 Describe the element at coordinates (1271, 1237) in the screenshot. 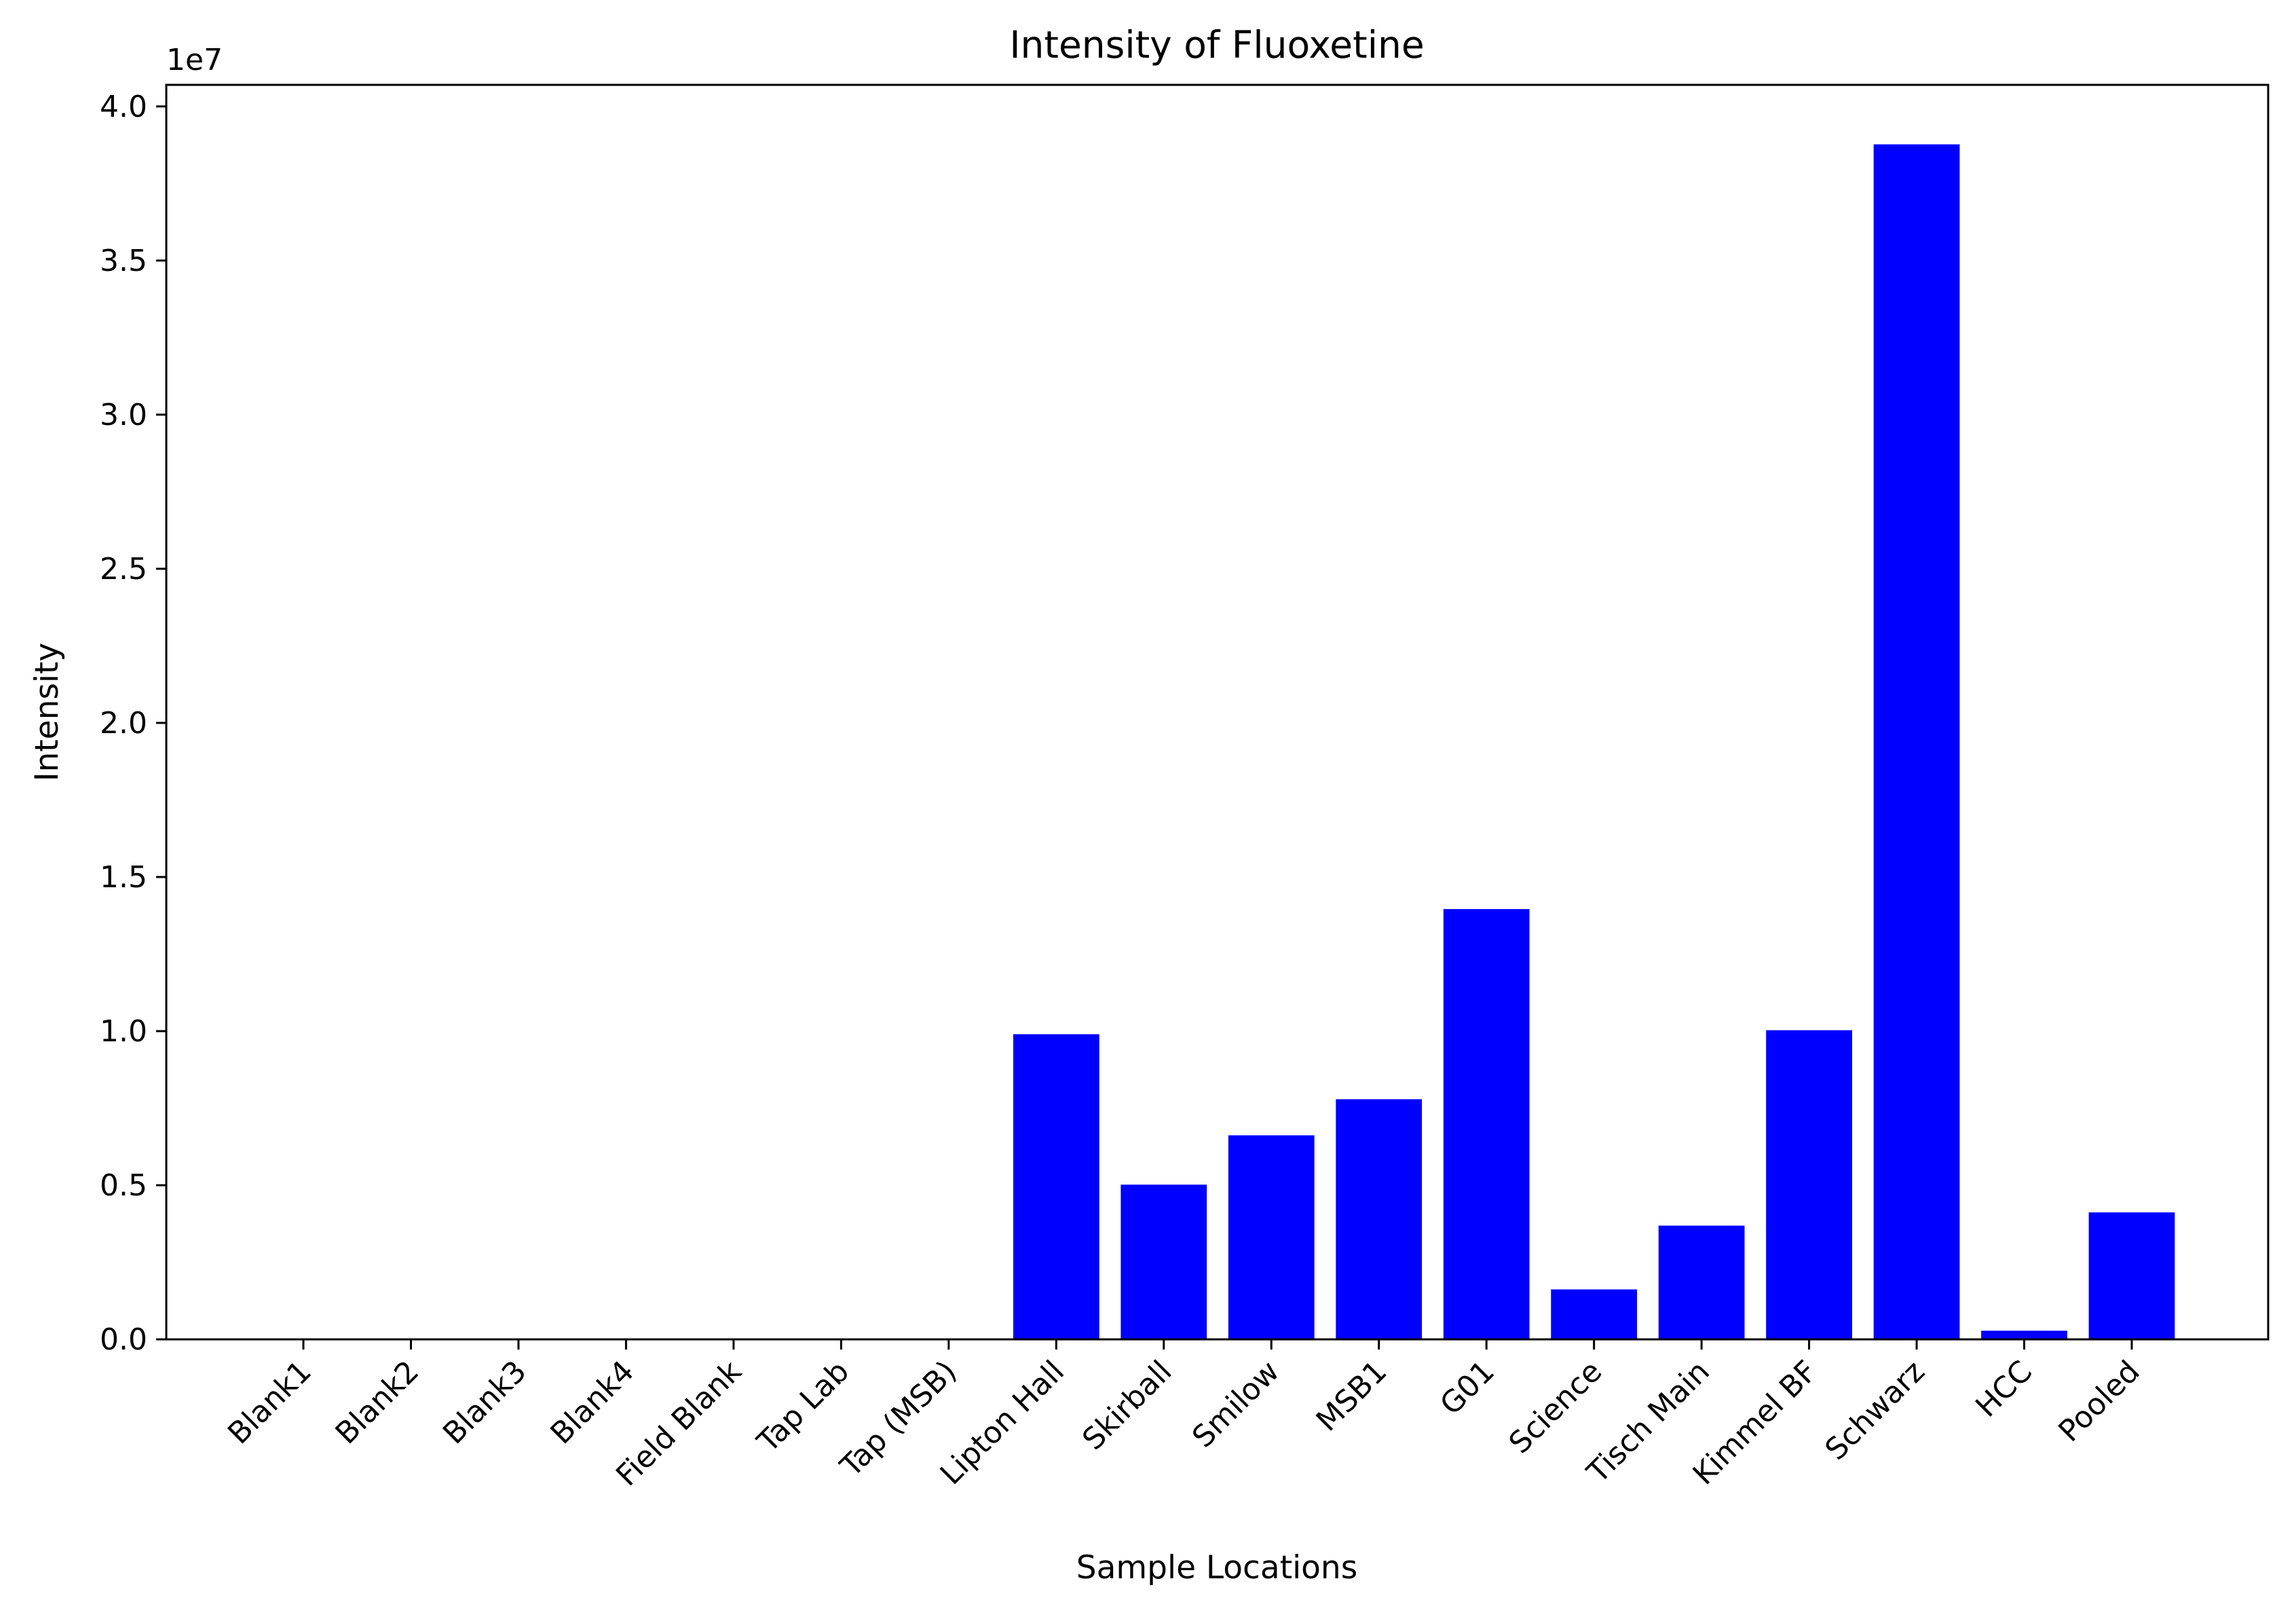

I see `bar-smilow` at that location.